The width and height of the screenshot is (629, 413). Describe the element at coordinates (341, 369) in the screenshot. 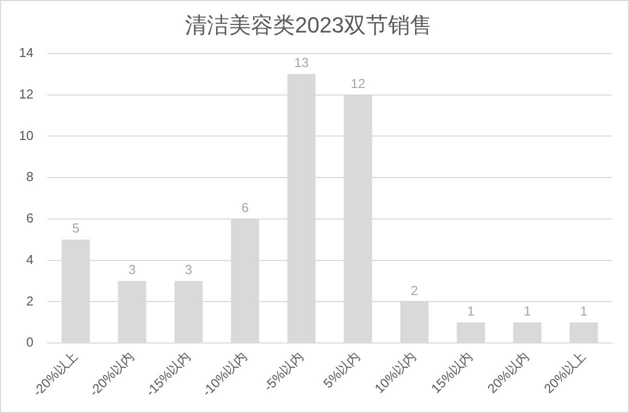

I see `x-tick-label: 5%以内` at that location.